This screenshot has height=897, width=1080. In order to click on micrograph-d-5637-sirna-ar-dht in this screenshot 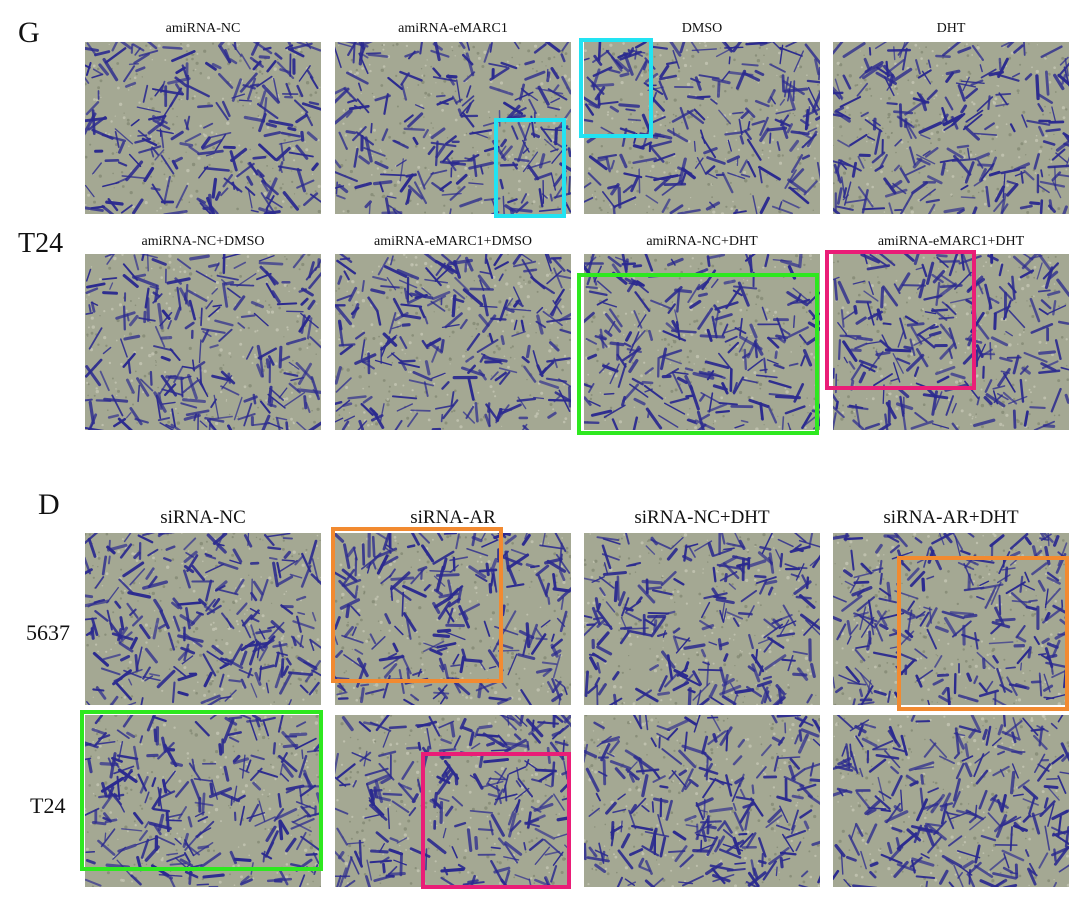, I will do `click(951, 619)`.